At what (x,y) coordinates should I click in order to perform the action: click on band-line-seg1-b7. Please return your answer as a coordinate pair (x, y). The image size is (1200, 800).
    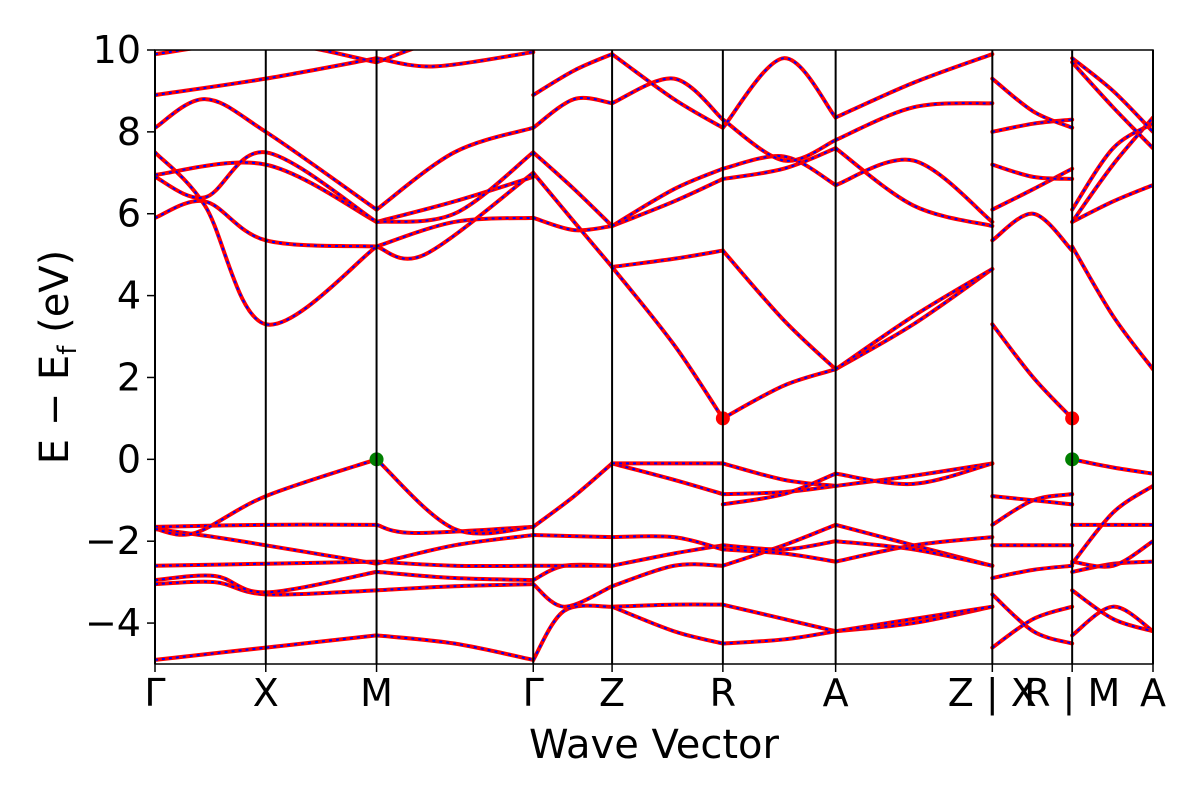
    Looking at the image, I should click on (455, 215).